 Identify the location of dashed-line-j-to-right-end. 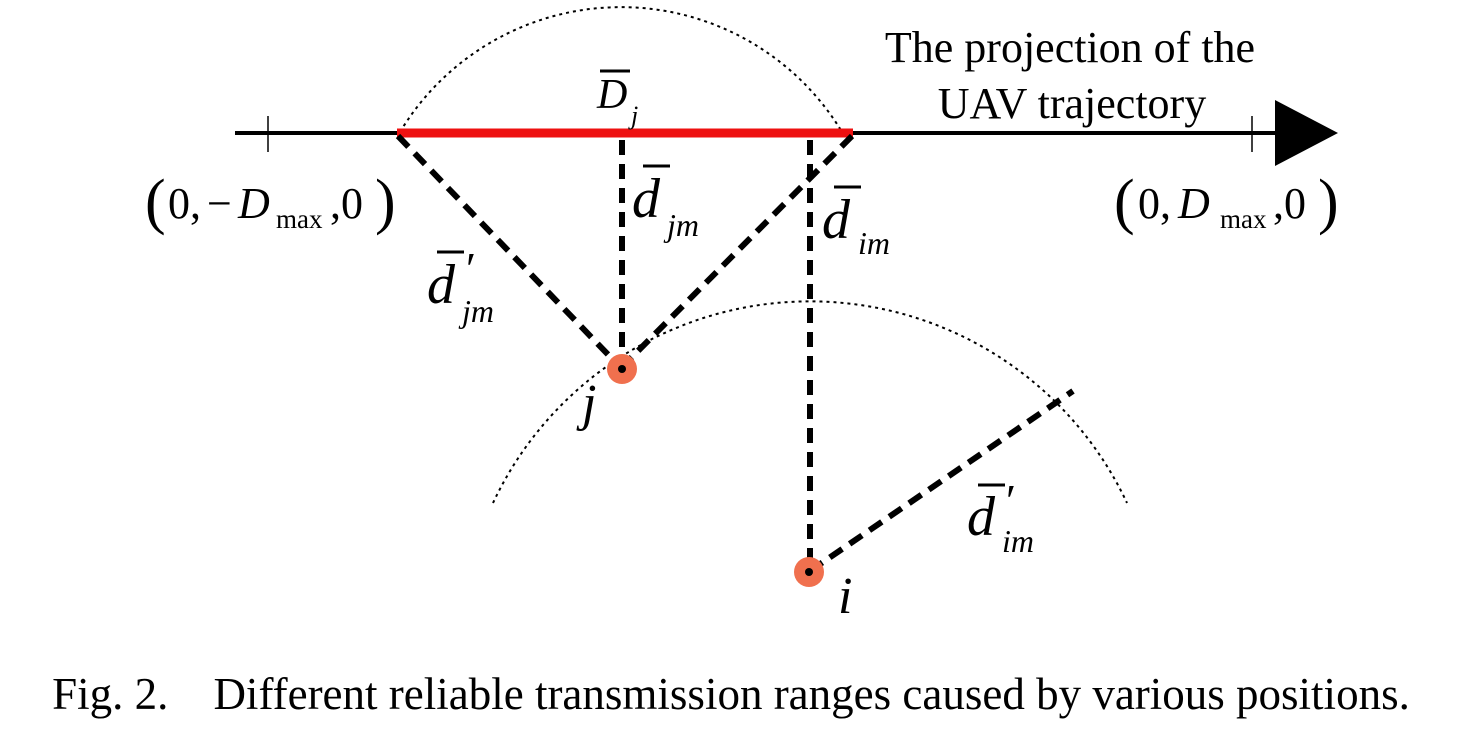
(737, 251).